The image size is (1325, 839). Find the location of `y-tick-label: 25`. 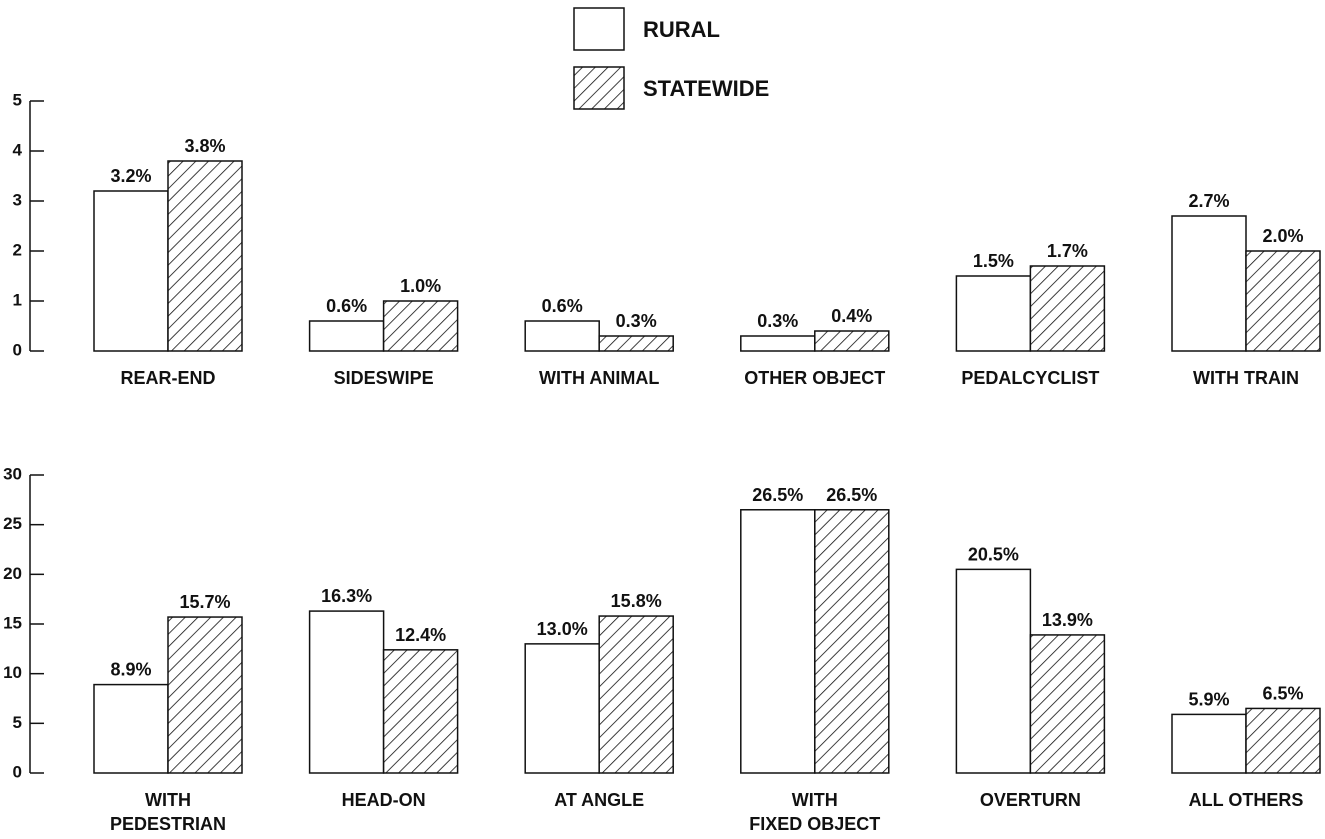

y-tick-label: 25 is located at coordinates (12, 523).